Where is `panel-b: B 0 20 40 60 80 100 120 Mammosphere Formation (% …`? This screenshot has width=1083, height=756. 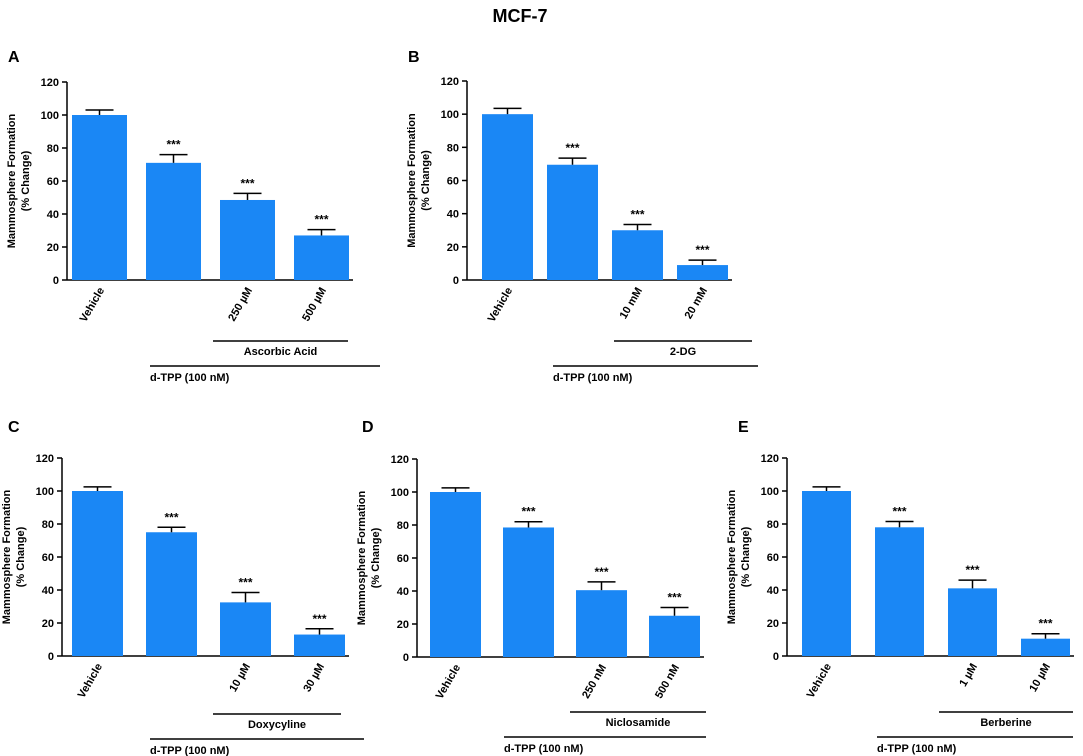 panel-b: B 0 20 40 60 80 100 120 Mammosphere Formation (% … is located at coordinates (582, 216).